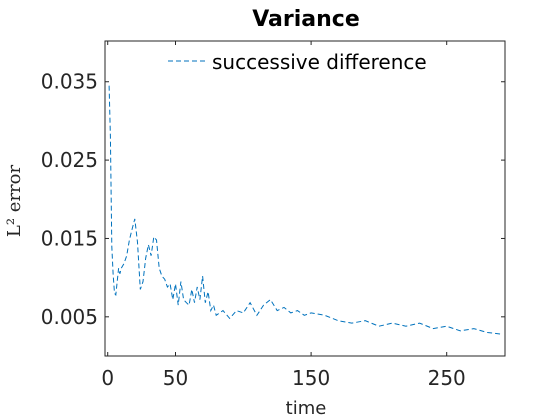 Image resolution: width=560 pixels, height=420 pixels. I want to click on chart-title: Variance, so click(306, 19).